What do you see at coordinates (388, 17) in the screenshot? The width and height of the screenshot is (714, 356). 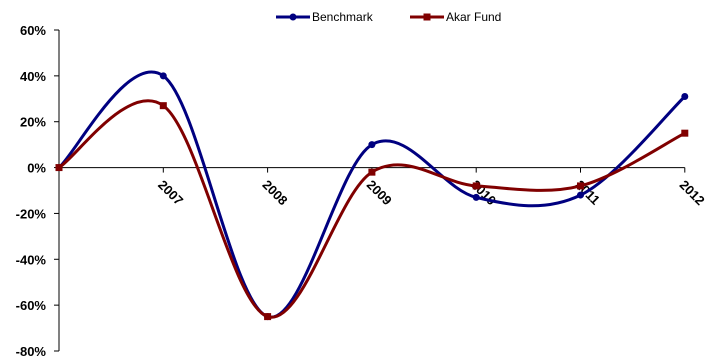 I see `legend: Benchmark Akar Fund` at bounding box center [388, 17].